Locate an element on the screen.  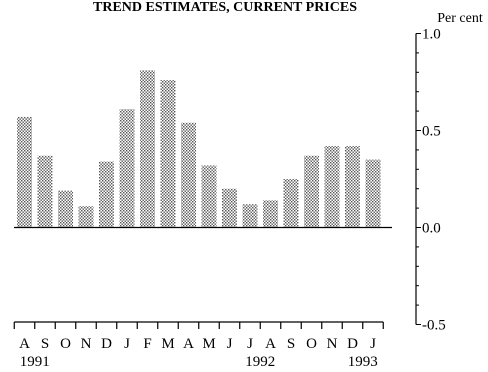
year-label: 1992 is located at coordinates (260, 362).